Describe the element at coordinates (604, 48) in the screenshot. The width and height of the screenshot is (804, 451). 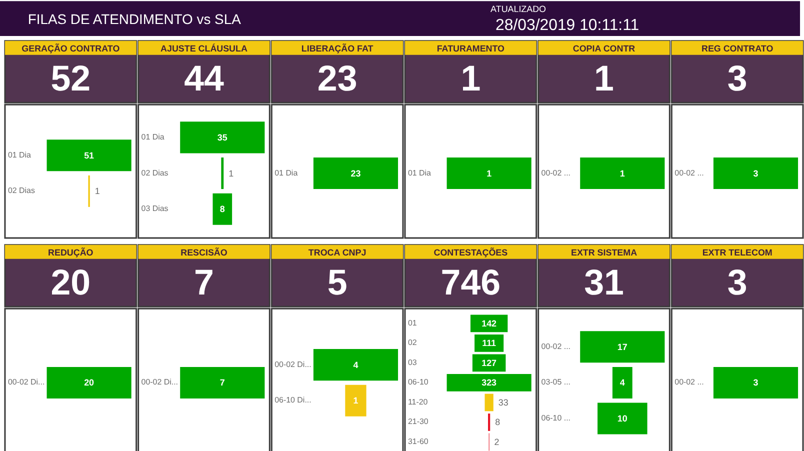
I see `text: COPIA CONTR` at that location.